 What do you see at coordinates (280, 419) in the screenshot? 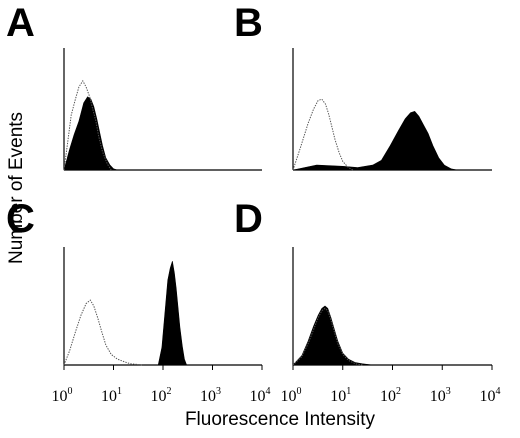
I see `x-axis-title: Fluorescence Intensity` at bounding box center [280, 419].